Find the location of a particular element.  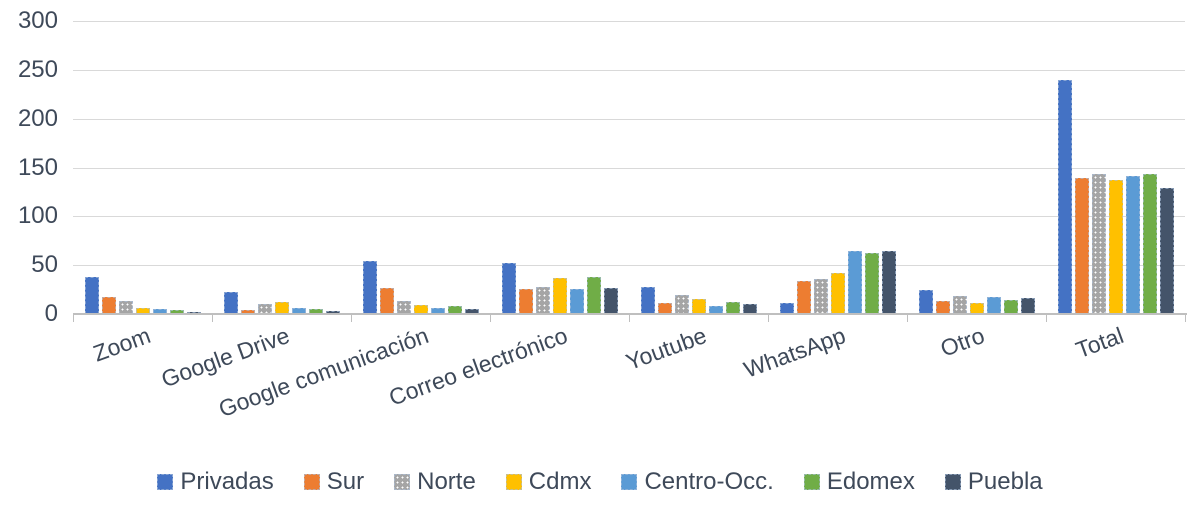

legend-item-cdmx: Cdmx is located at coordinates (548, 482).